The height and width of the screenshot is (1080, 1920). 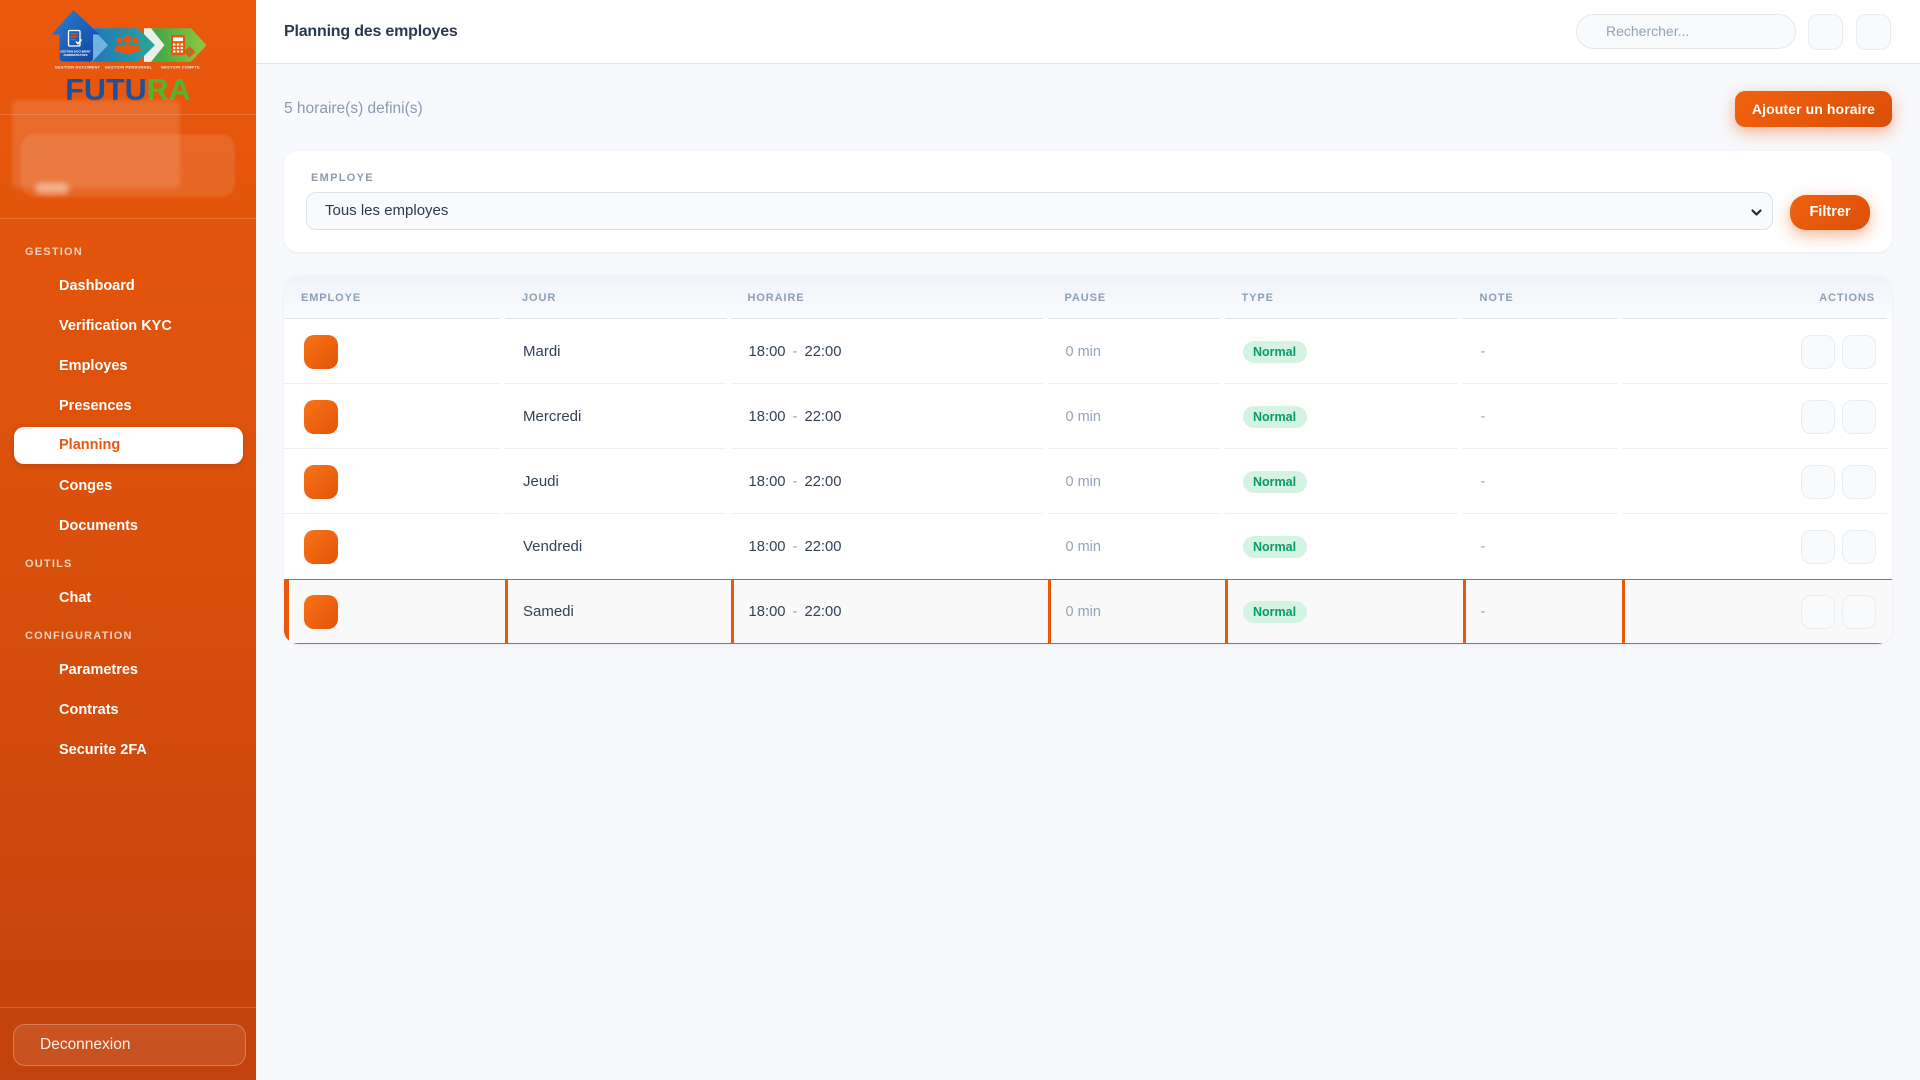 I want to click on svg-text: ADMINISTRATIFS, so click(x=75, y=55).